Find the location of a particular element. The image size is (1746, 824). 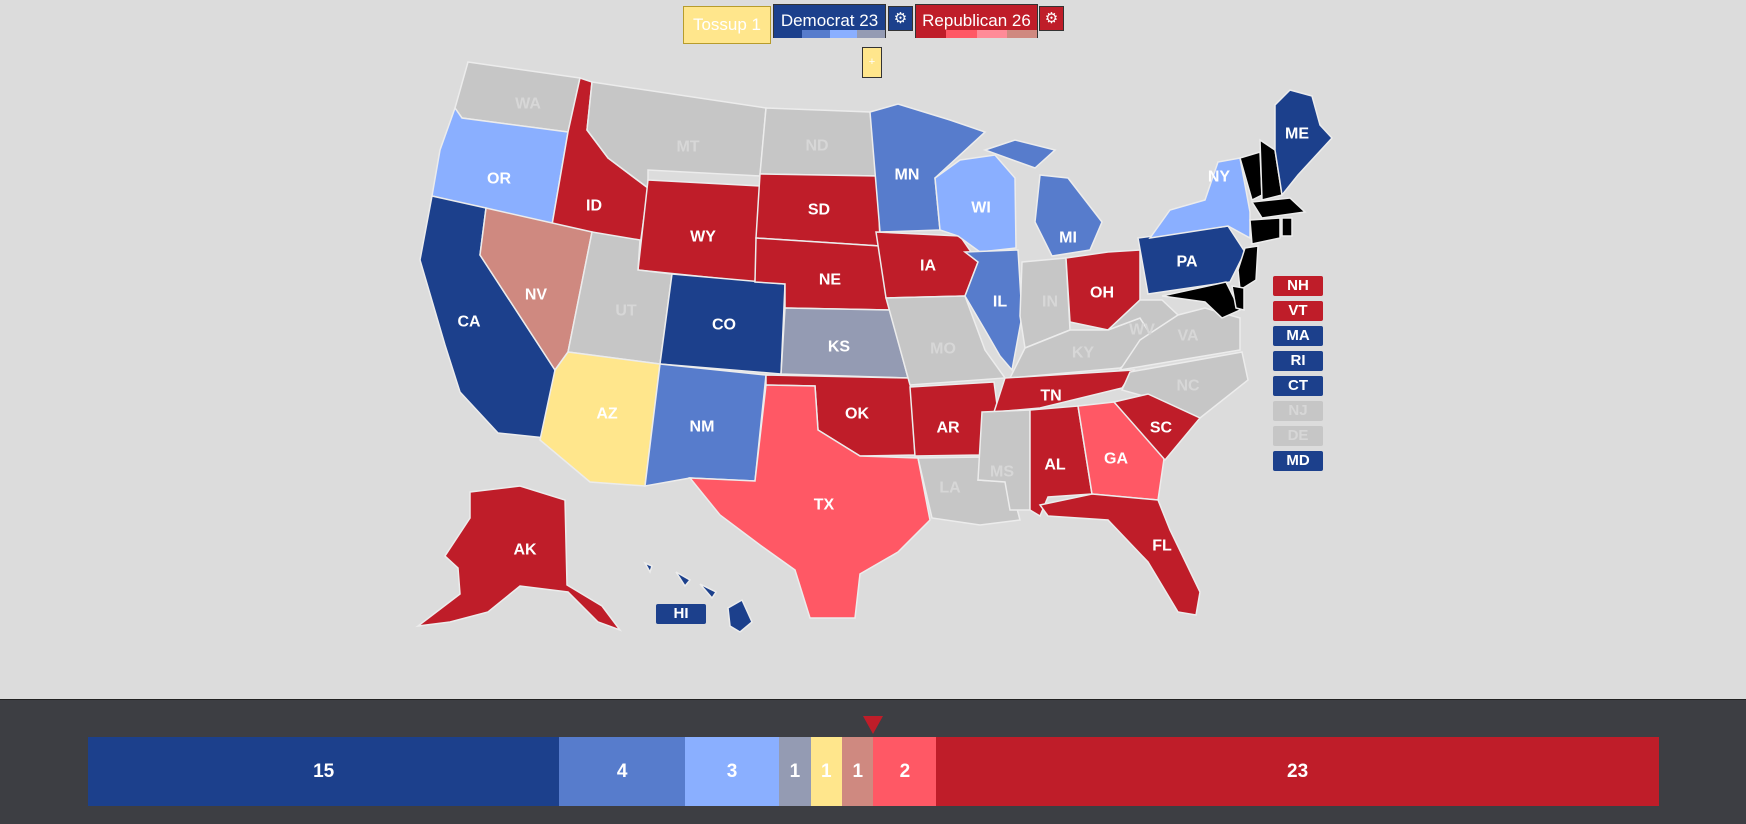

state-hi is located at coordinates (698, 597).